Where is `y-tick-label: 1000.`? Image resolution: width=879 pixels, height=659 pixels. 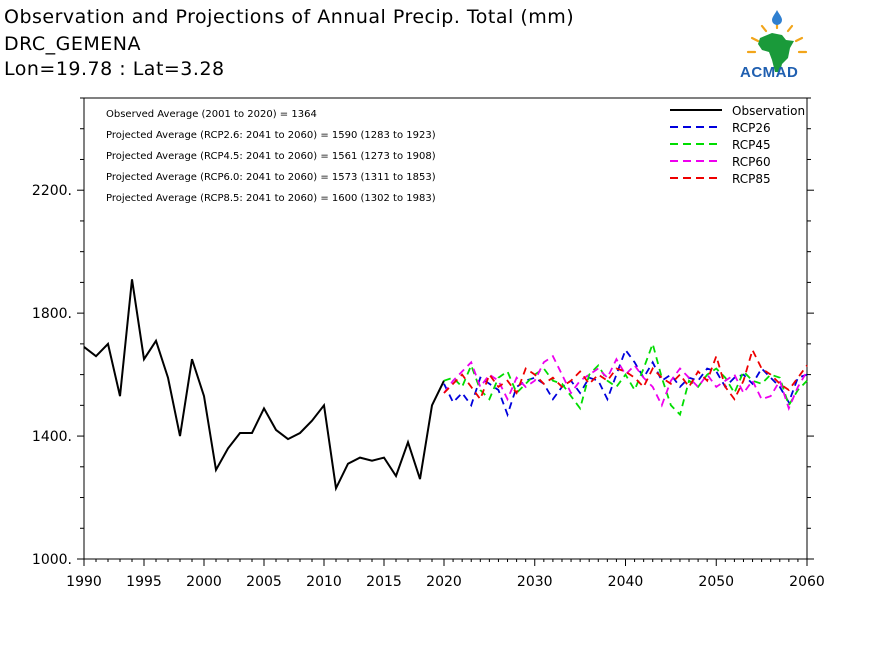 y-tick-label: 1000. is located at coordinates (52, 560).